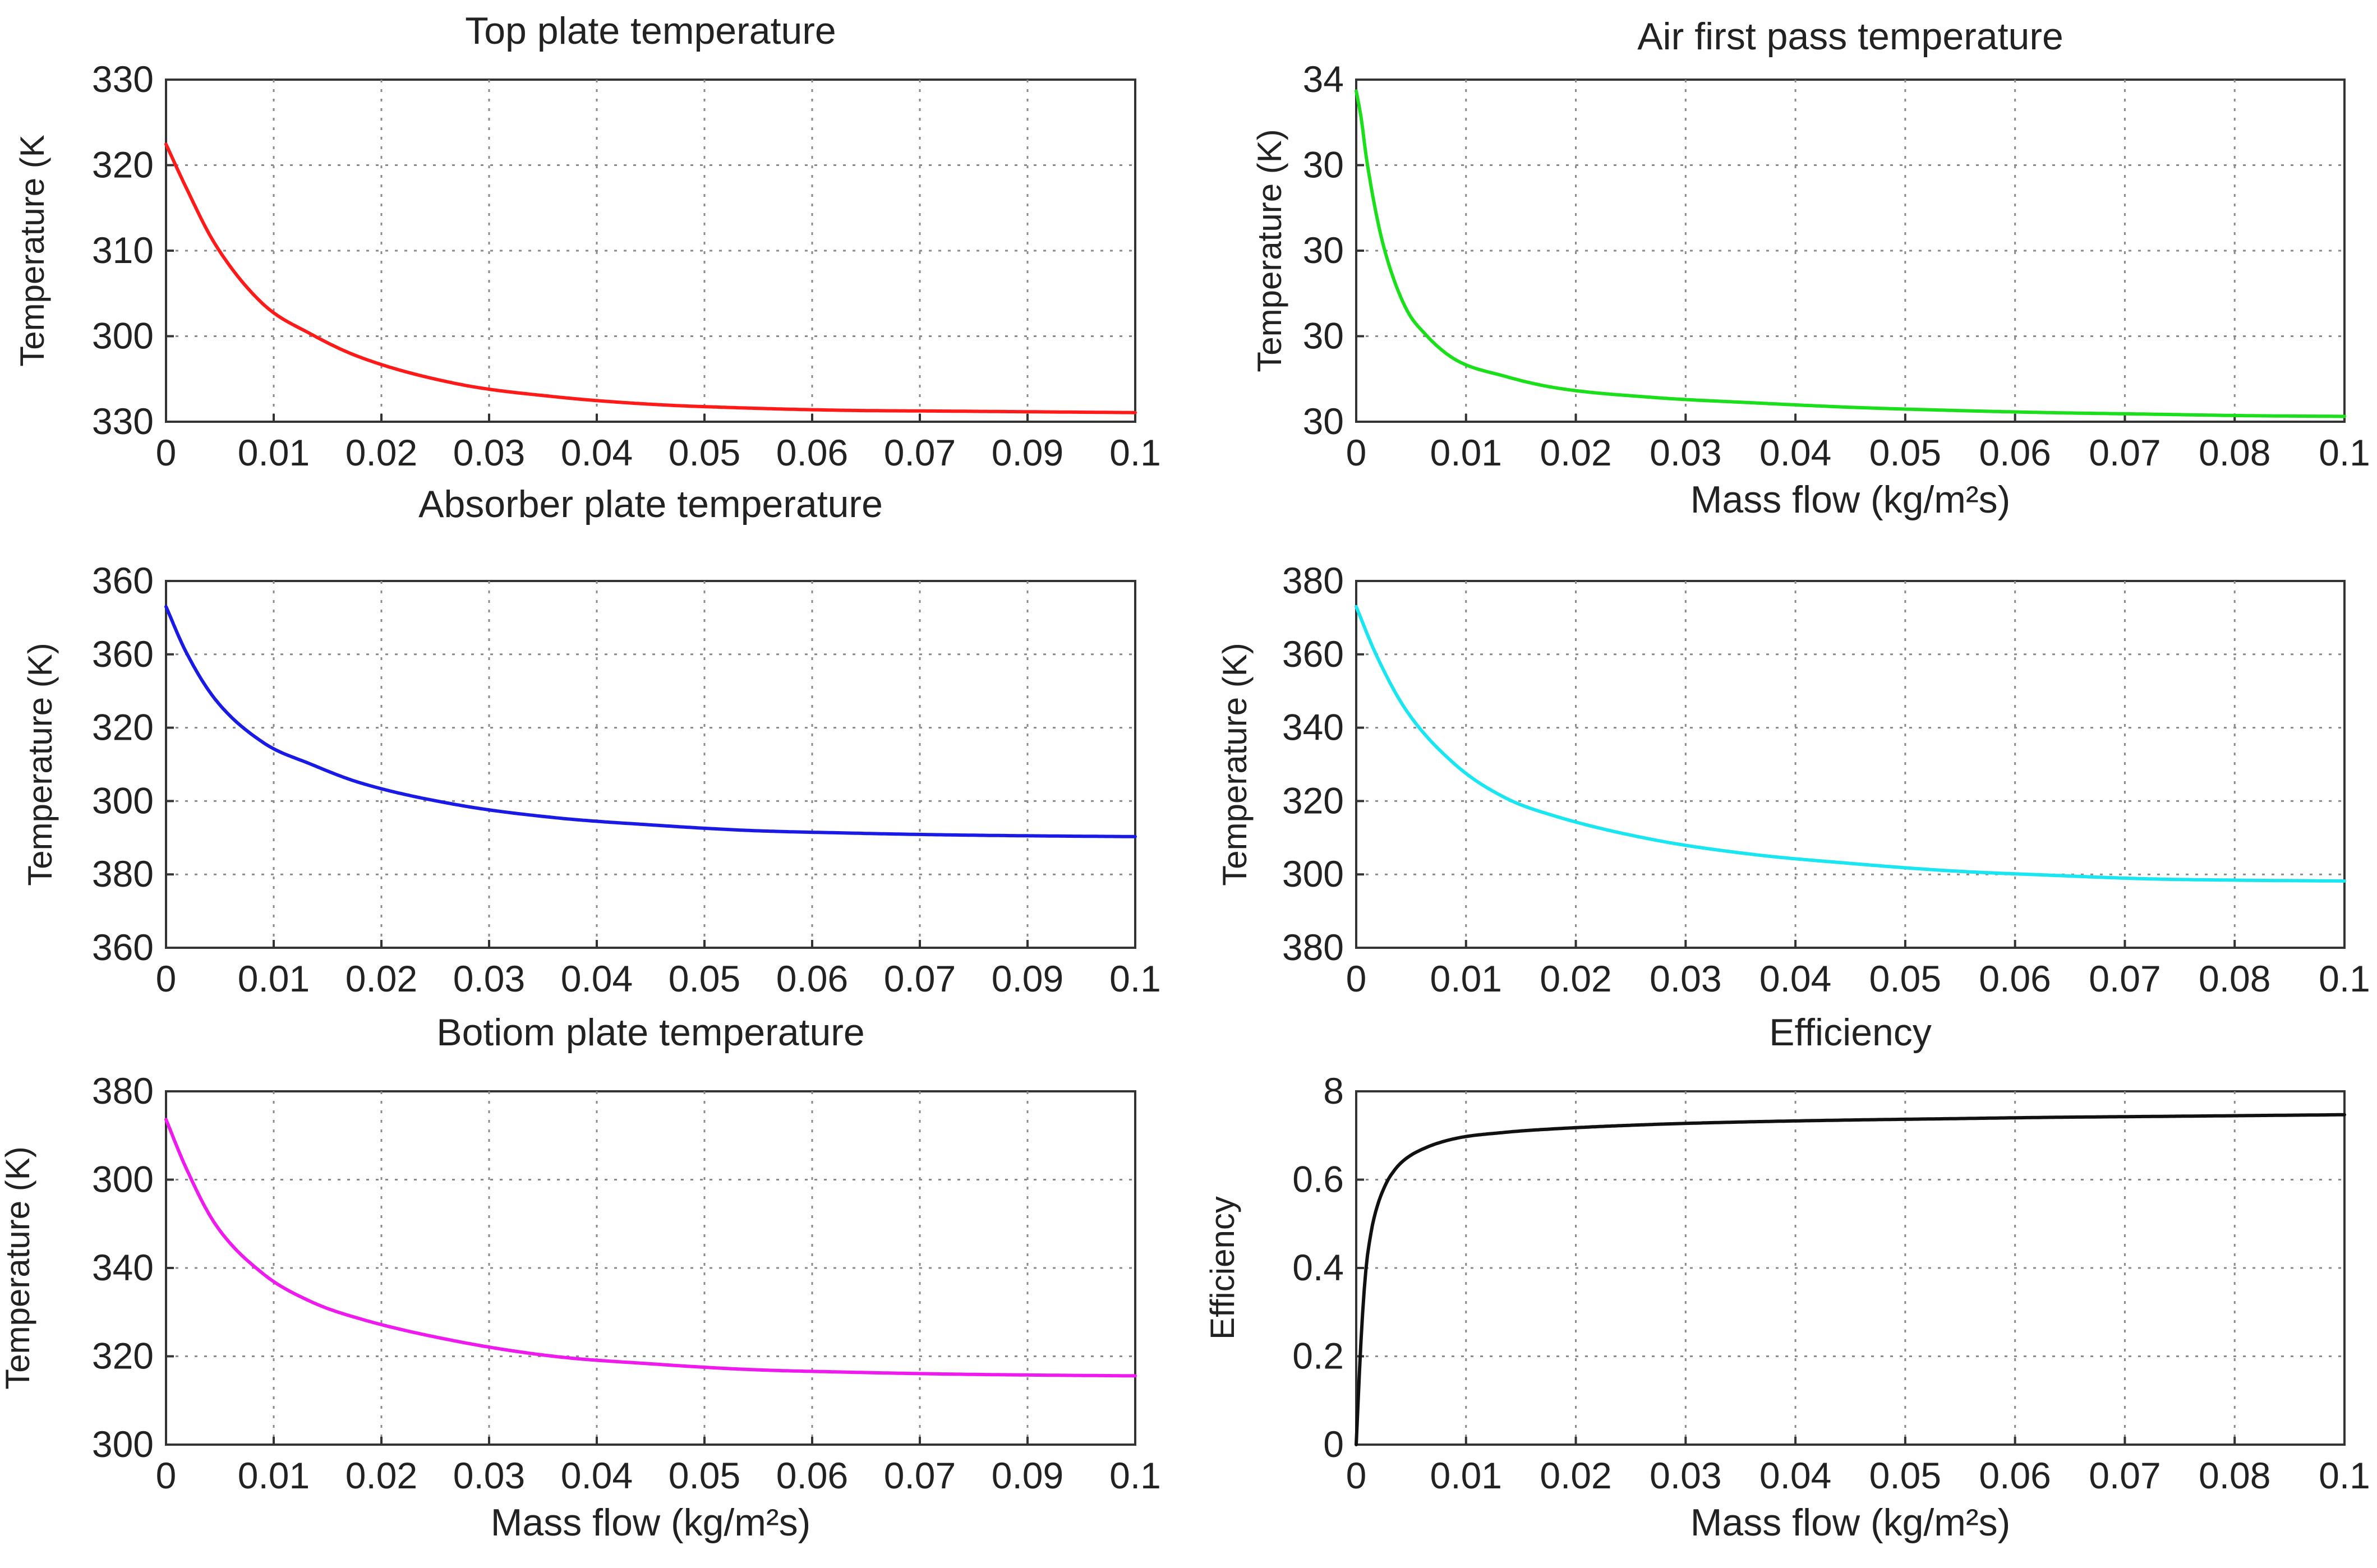  What do you see at coordinates (650, 1032) in the screenshot?
I see `subplot-title: Botiom plate temperature` at bounding box center [650, 1032].